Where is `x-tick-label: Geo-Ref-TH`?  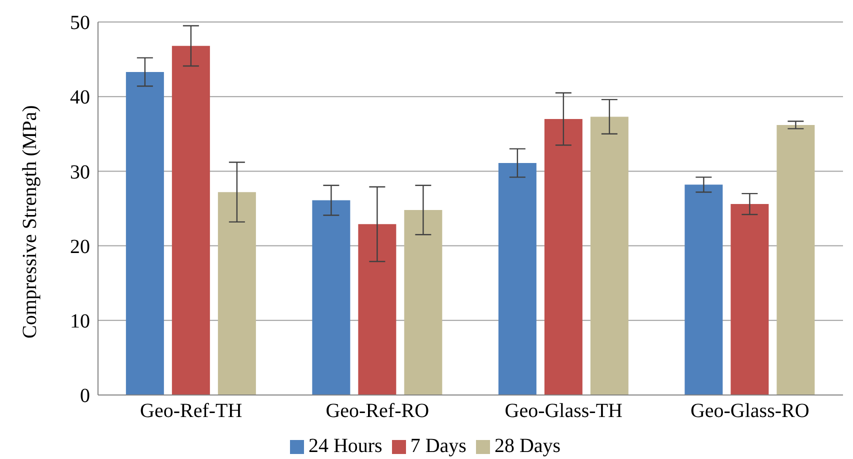
x-tick-label: Geo-Ref-TH is located at coordinates (191, 411).